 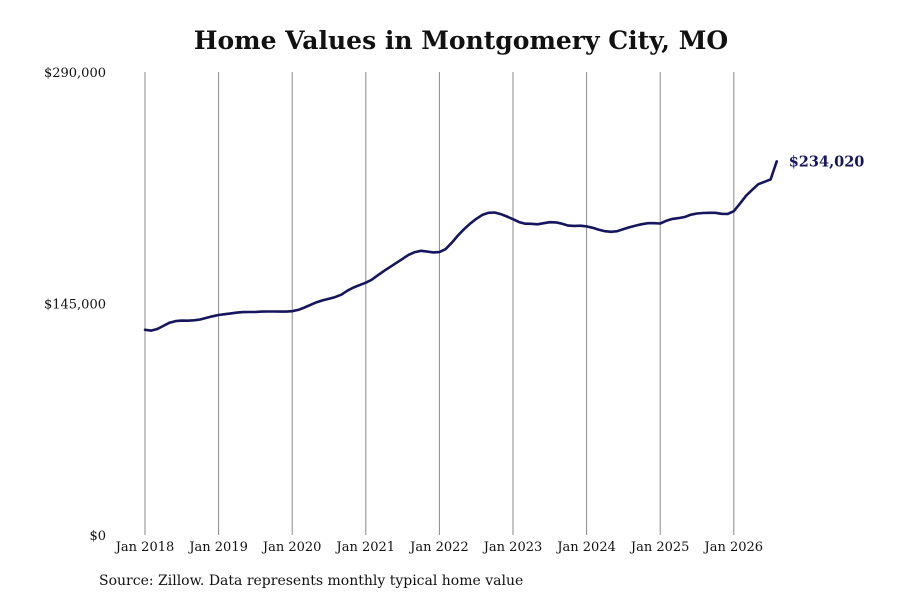 What do you see at coordinates (97, 536) in the screenshot?
I see `y-tick-label: $0` at bounding box center [97, 536].